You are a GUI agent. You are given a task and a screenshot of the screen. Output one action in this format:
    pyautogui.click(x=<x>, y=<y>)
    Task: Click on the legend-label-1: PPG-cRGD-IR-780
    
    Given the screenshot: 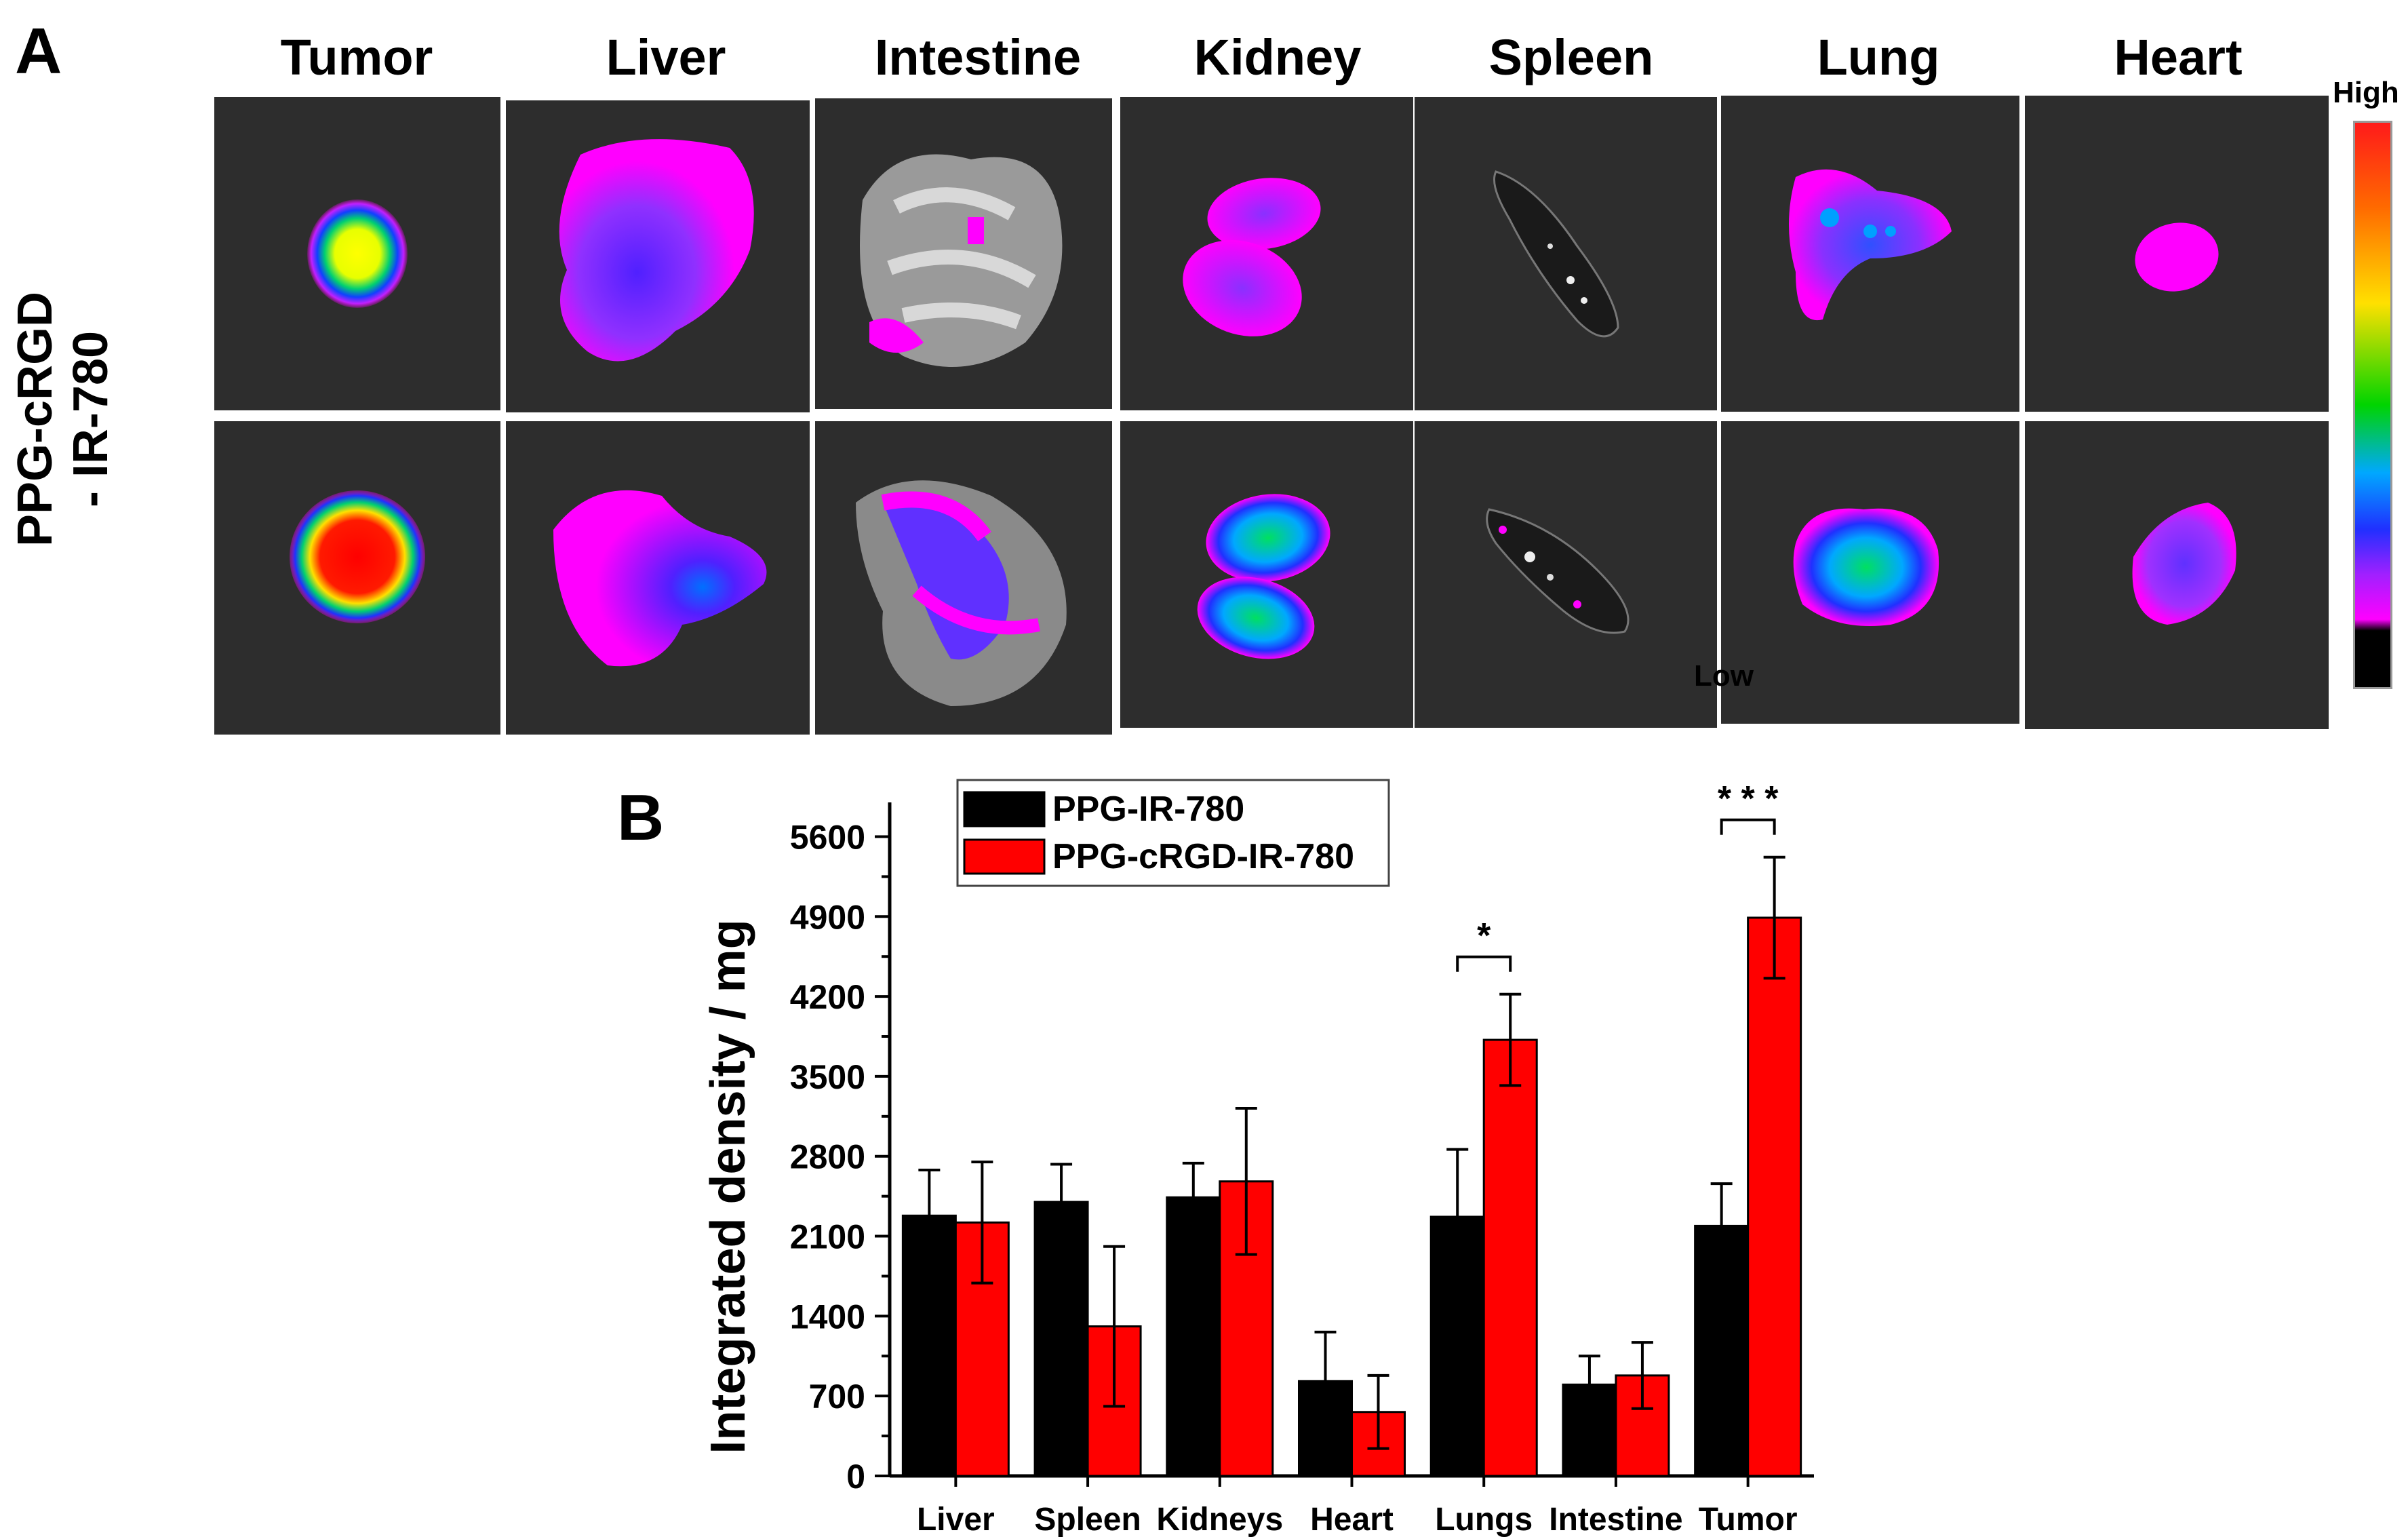 What is the action you would take?
    pyautogui.click(x=1203, y=856)
    